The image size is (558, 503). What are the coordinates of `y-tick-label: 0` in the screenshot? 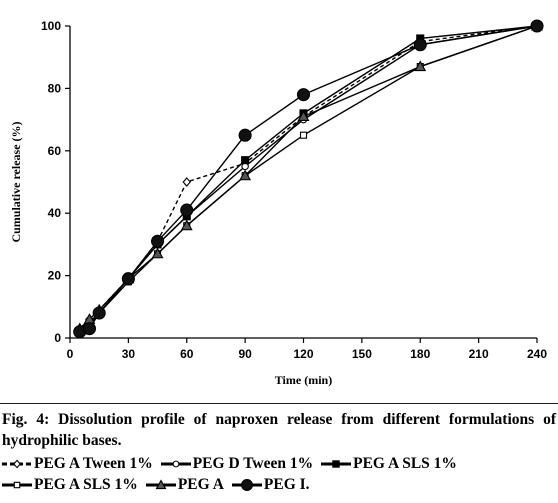 It's located at (57, 338).